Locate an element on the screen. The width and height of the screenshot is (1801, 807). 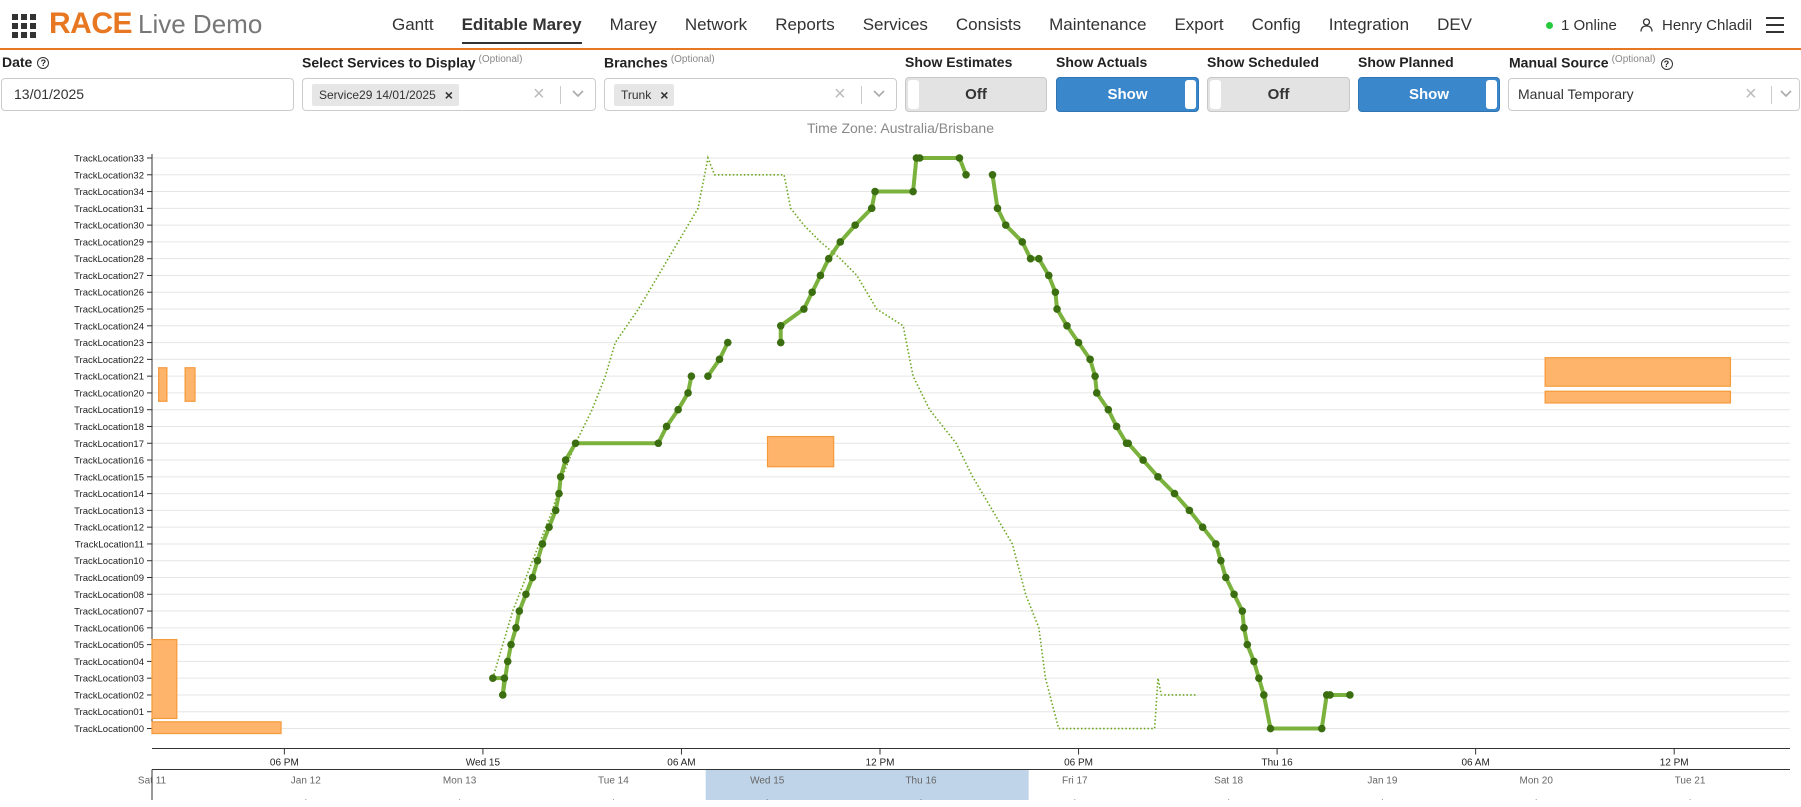
nav-reports: Reports is located at coordinates (805, 24).